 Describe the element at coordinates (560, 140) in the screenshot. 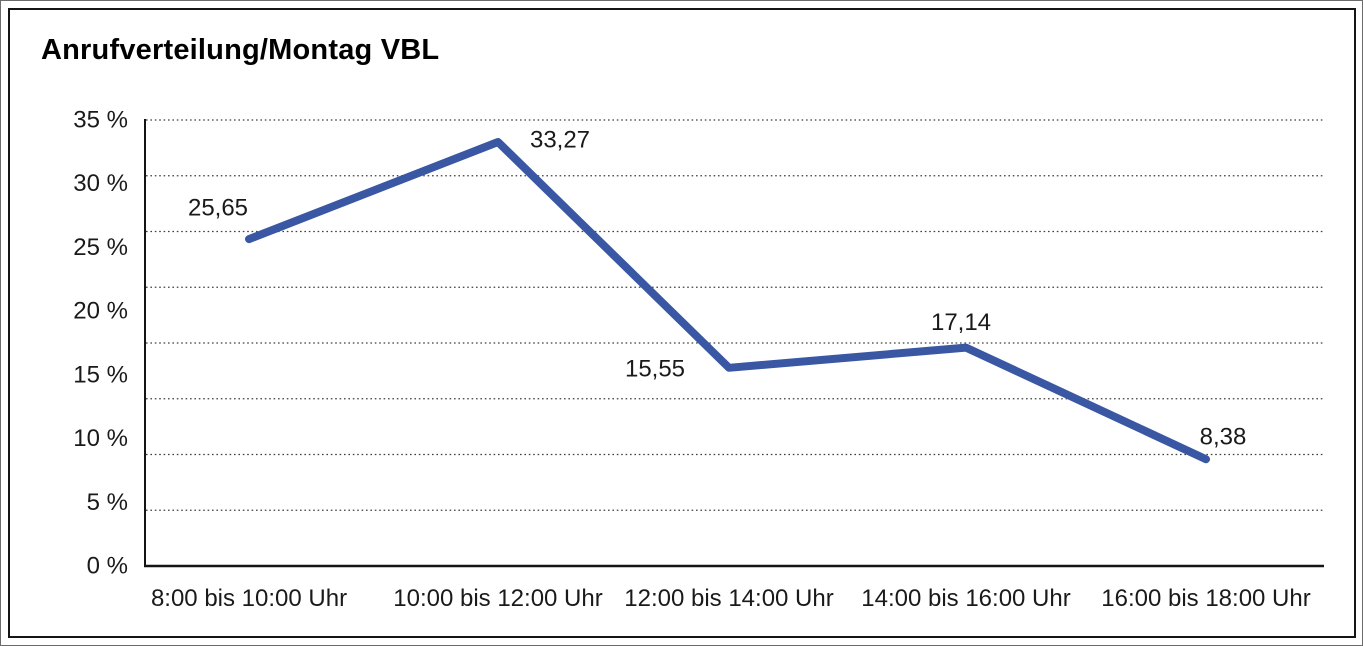

I see `data-point-label: 33,27` at that location.